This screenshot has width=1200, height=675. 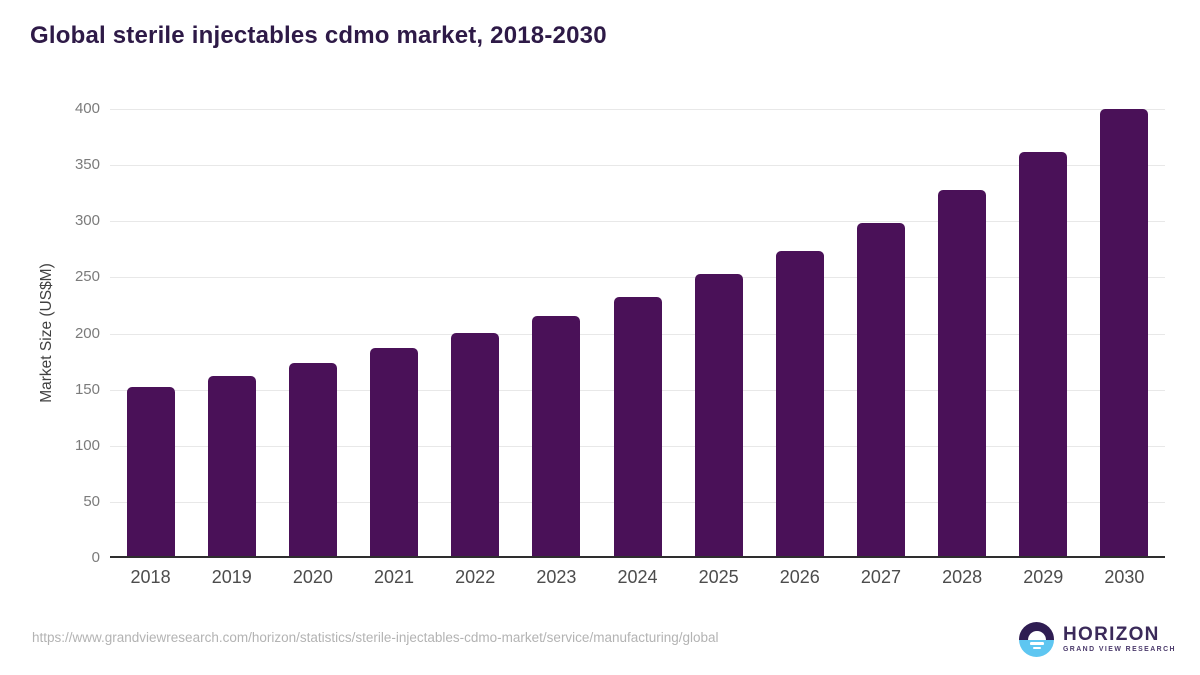 I want to click on x-tick-label-2027: 2027, so click(x=880, y=577).